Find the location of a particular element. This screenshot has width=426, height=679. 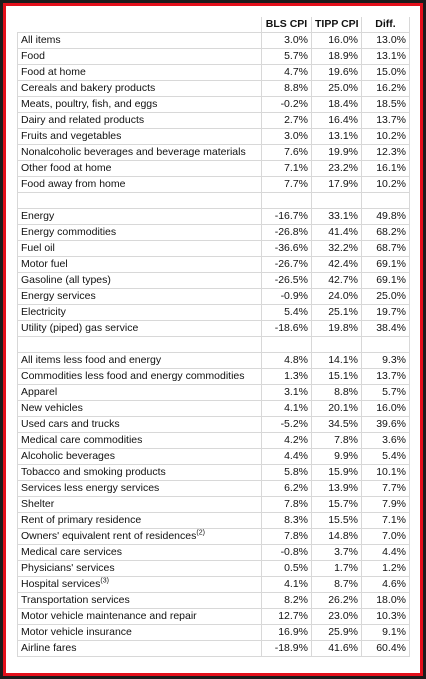

value-cell: 13.1% is located at coordinates (385, 56).